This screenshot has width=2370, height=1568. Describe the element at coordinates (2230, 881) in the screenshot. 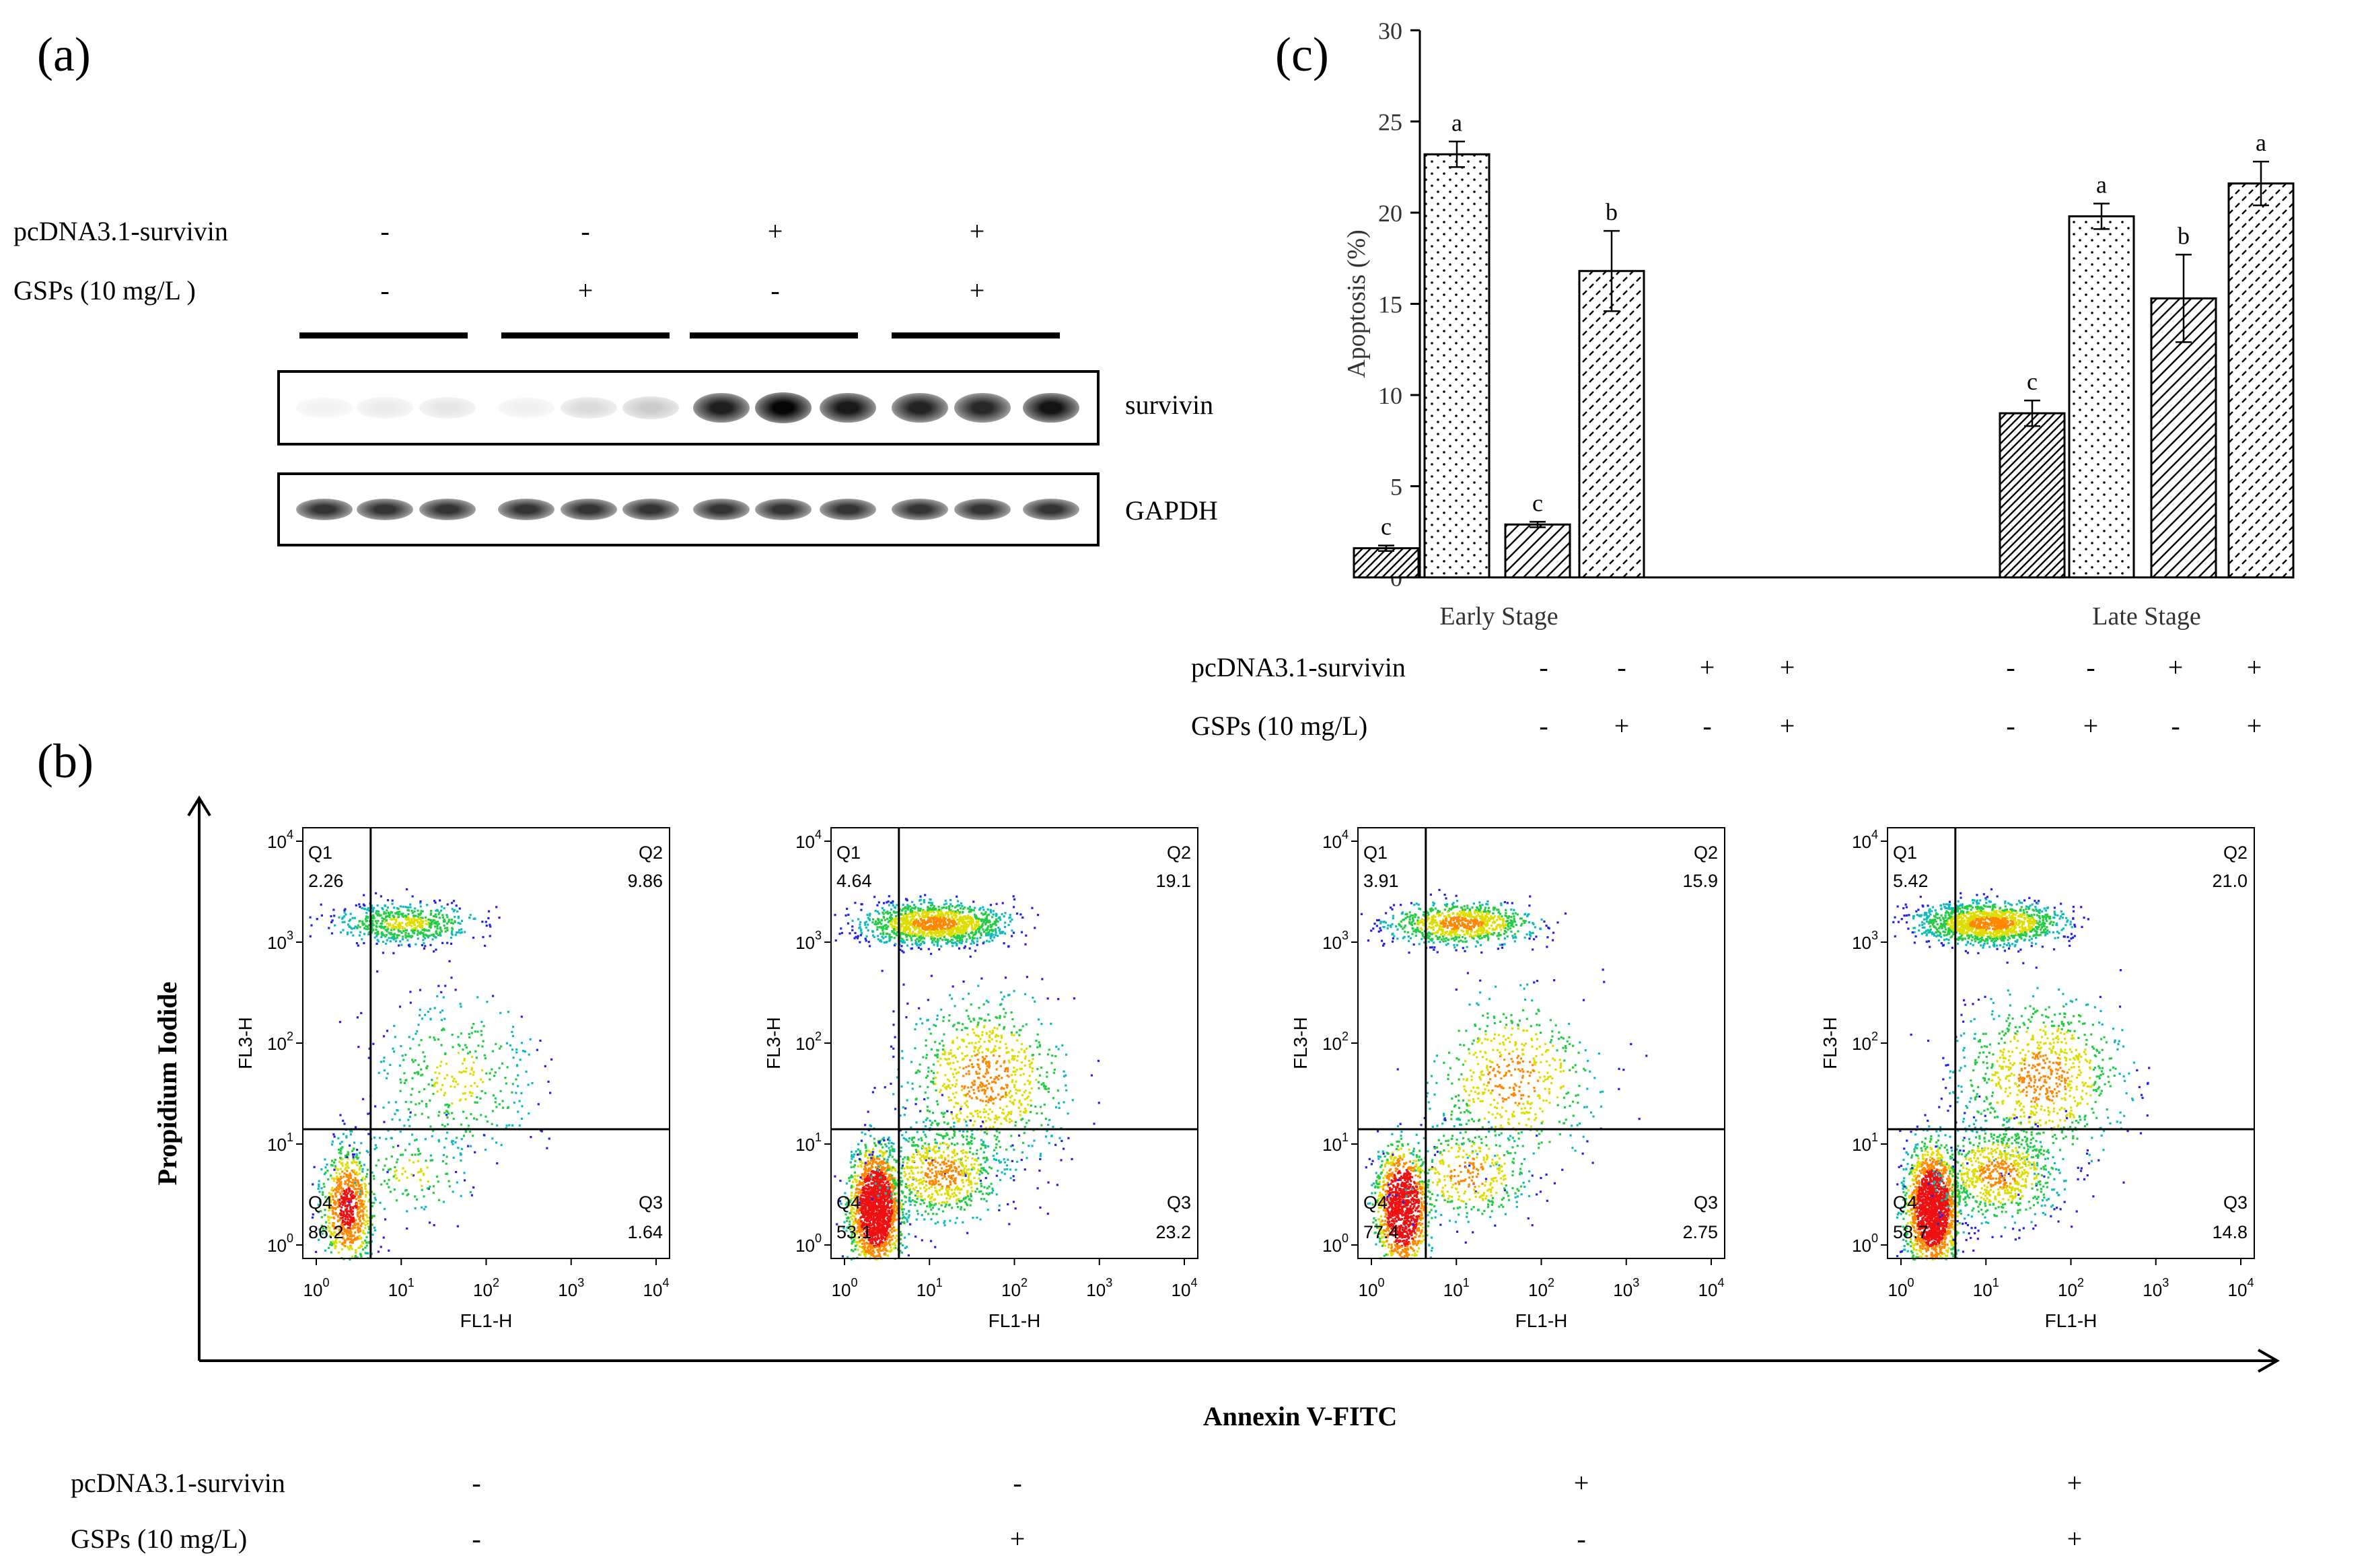

I see `quadrant-value-q2: 21.0` at that location.